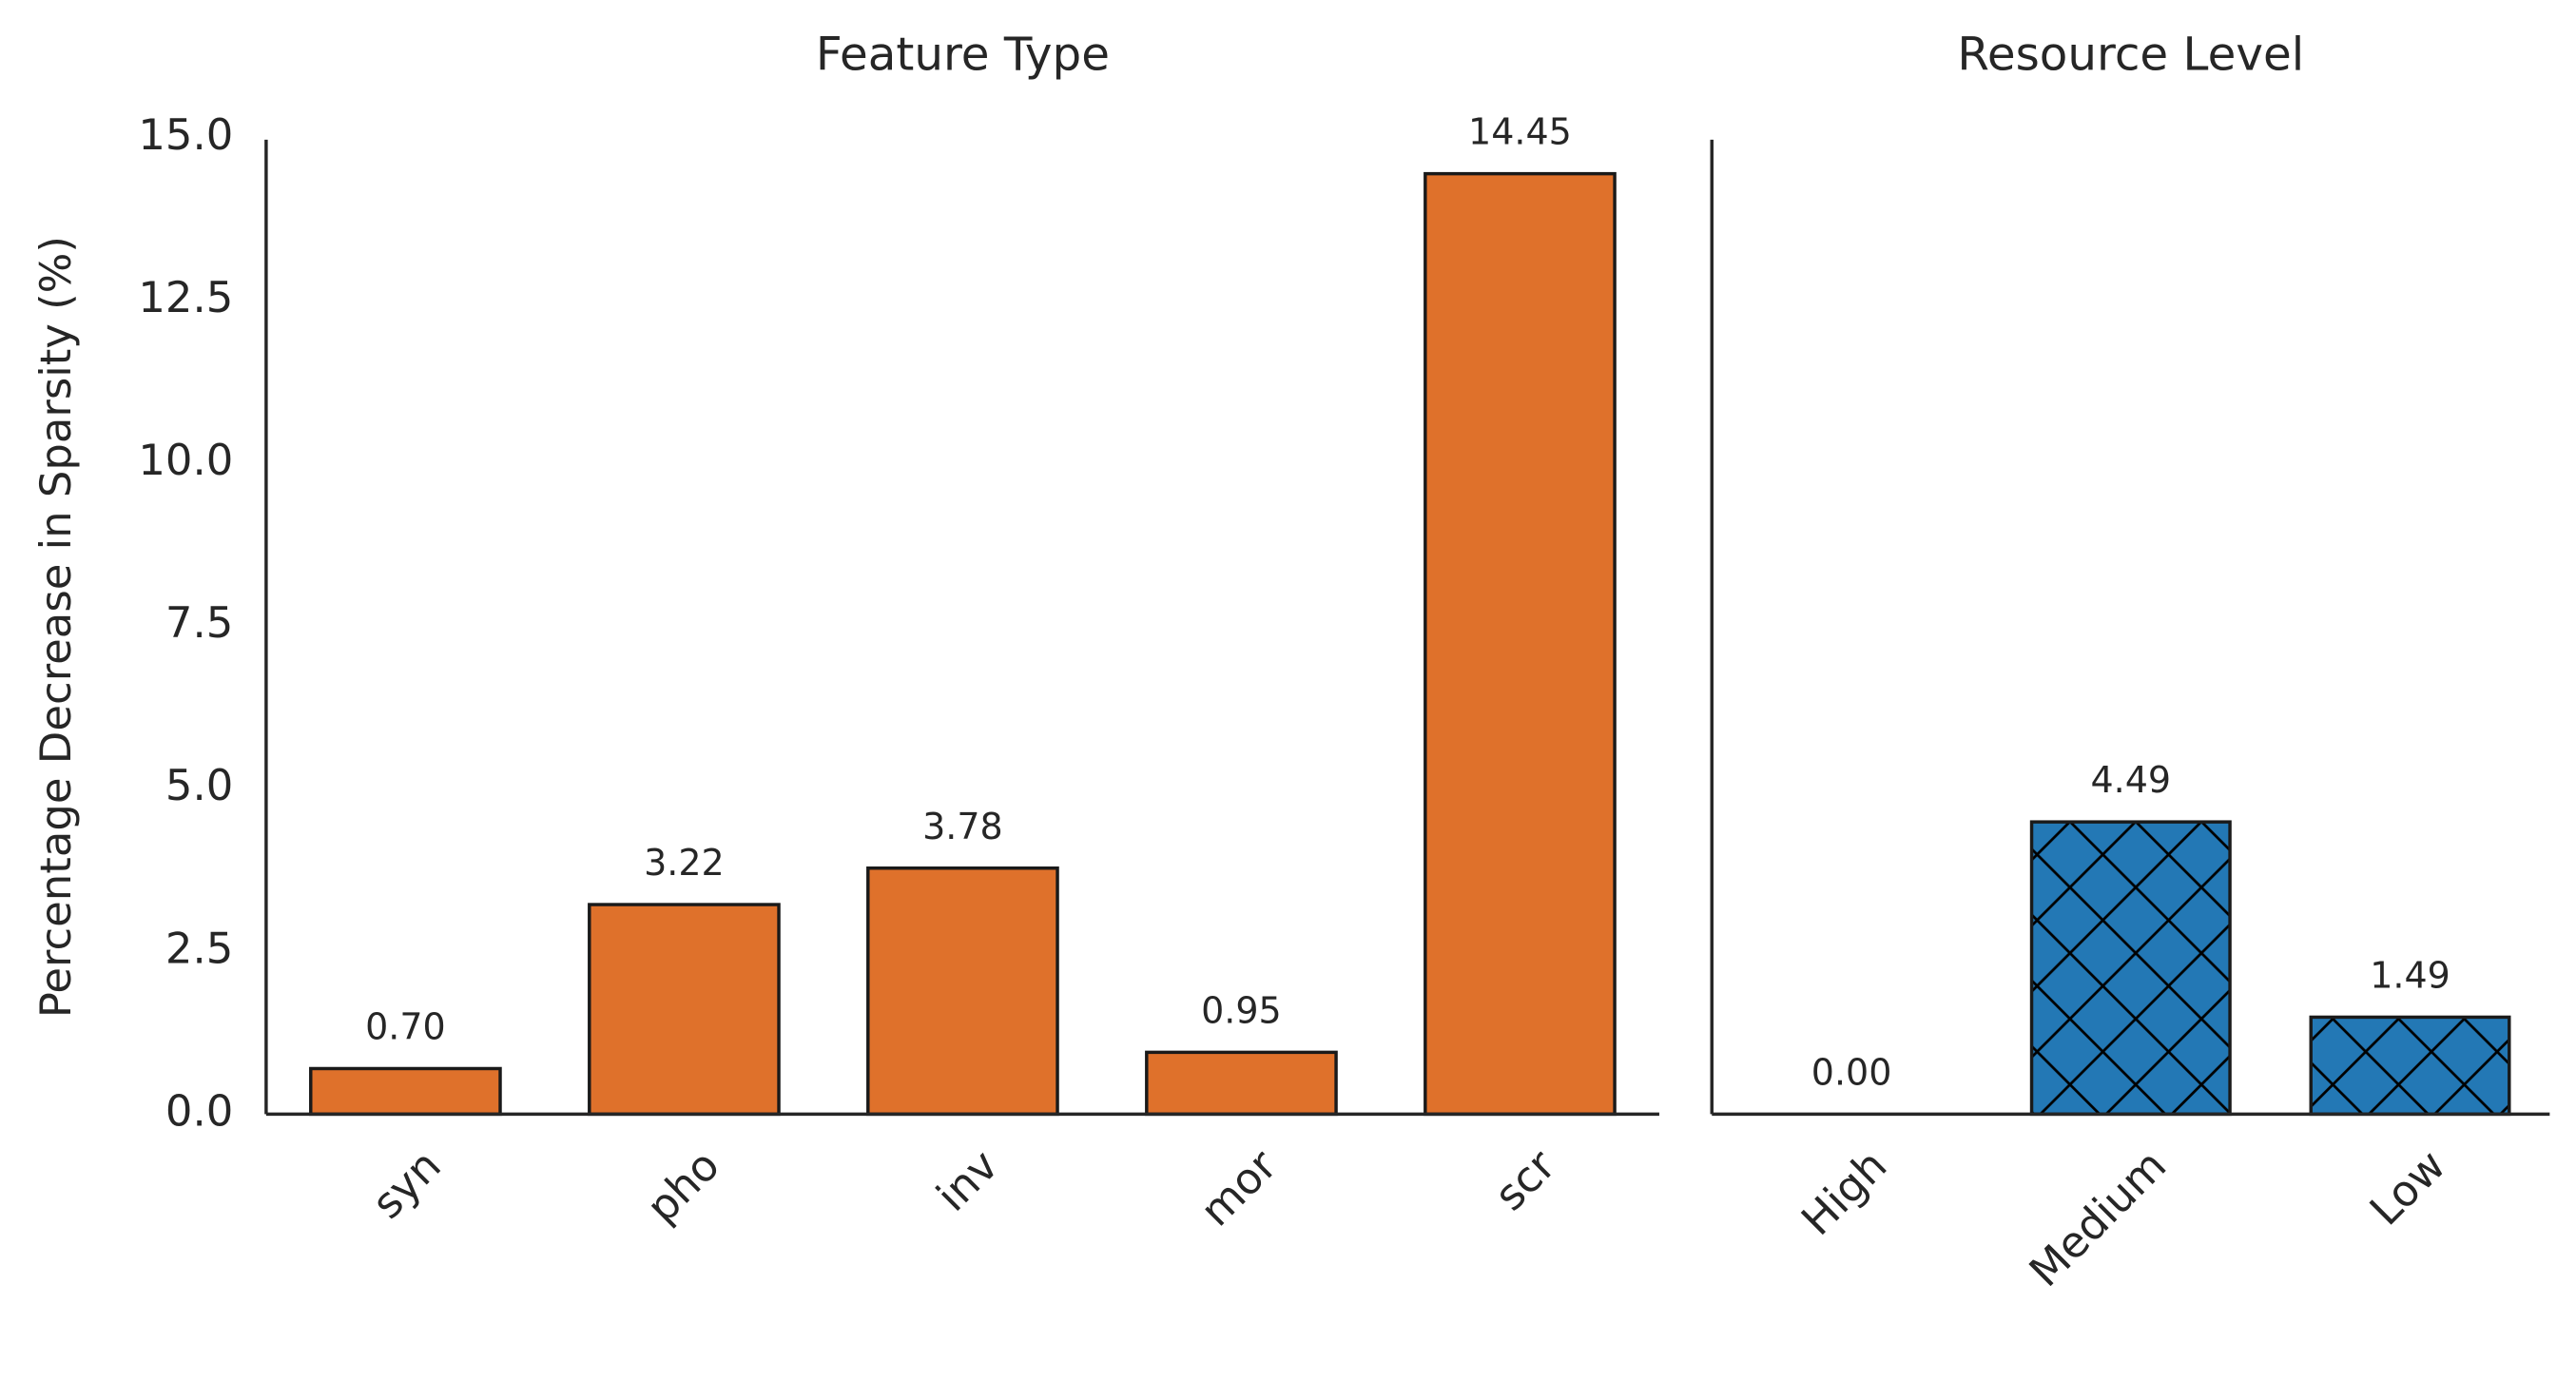 This screenshot has height=1382, width=2576. What do you see at coordinates (199, 948) in the screenshot?
I see `y-tick-label: 2.5` at bounding box center [199, 948].